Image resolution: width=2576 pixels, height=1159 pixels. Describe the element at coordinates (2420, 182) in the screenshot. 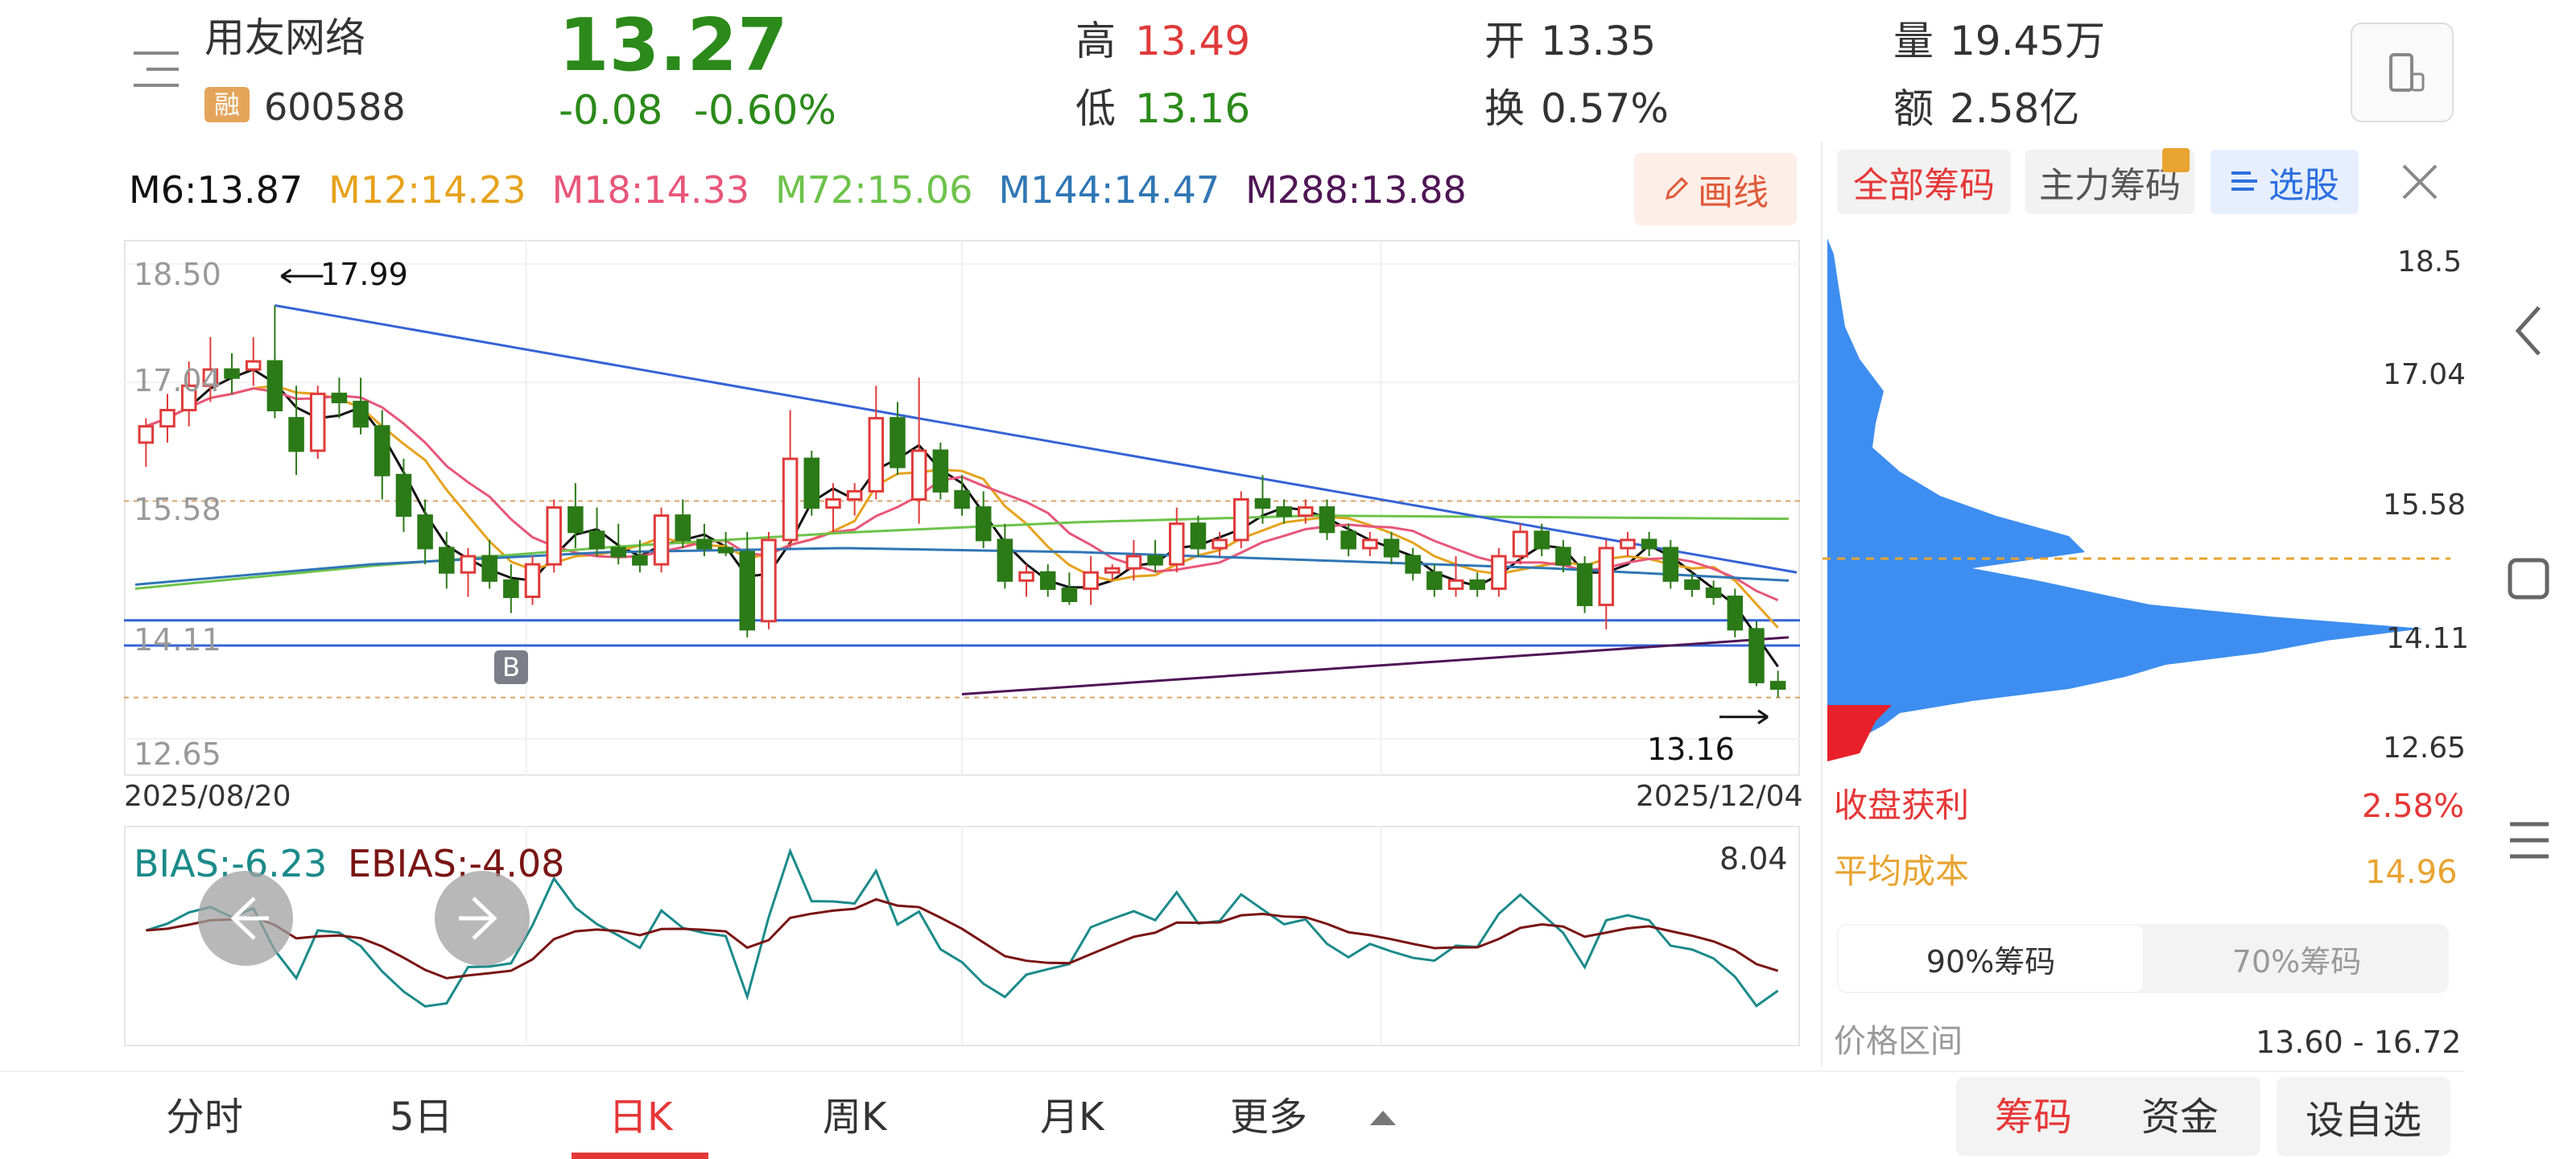

I see `close-panel-button` at that location.